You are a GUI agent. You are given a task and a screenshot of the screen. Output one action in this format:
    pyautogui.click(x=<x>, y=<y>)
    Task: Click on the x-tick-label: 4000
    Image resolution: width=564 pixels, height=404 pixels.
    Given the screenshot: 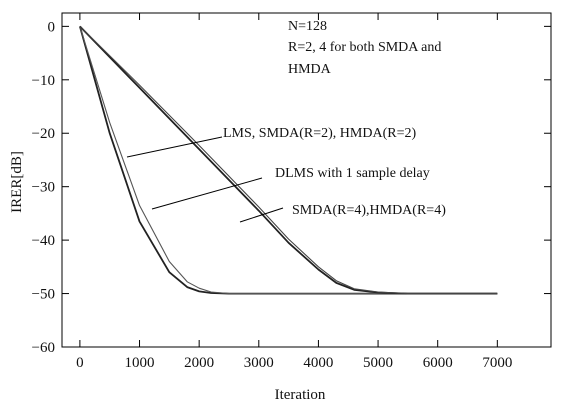 What is the action you would take?
    pyautogui.click(x=318, y=363)
    